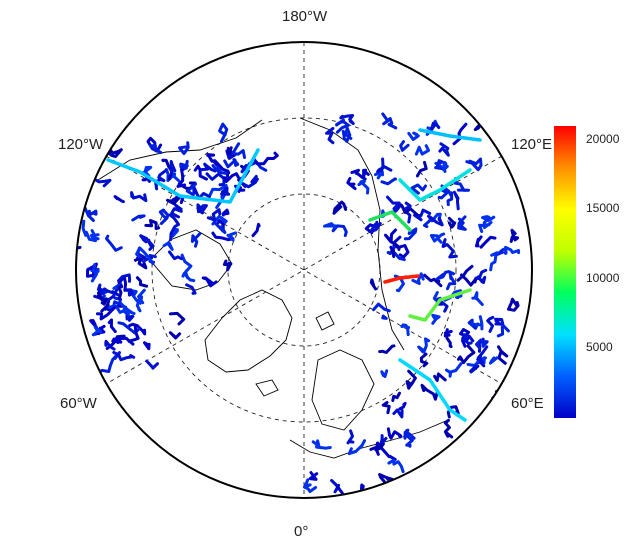  Describe the element at coordinates (603, 208) in the screenshot. I see `colorbar-tick-label: 15000` at that location.